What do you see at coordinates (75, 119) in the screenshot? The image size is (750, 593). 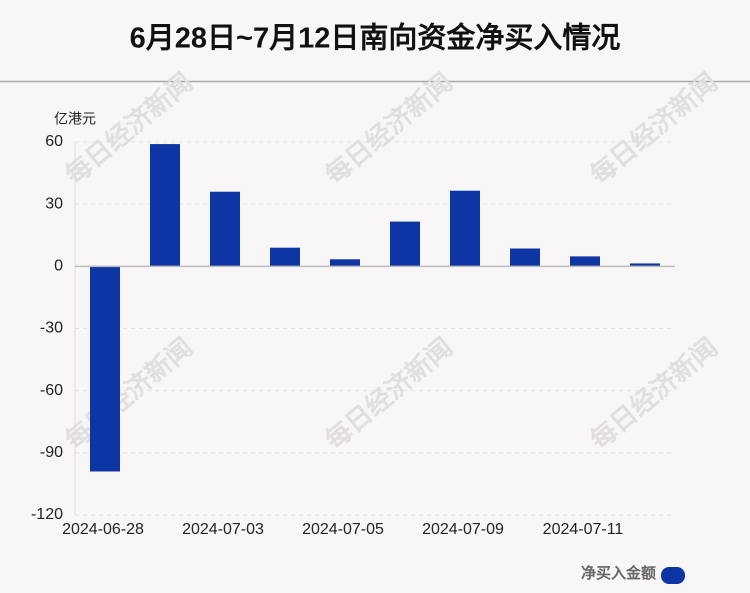 I see `y-unit: 亿港元` at bounding box center [75, 119].